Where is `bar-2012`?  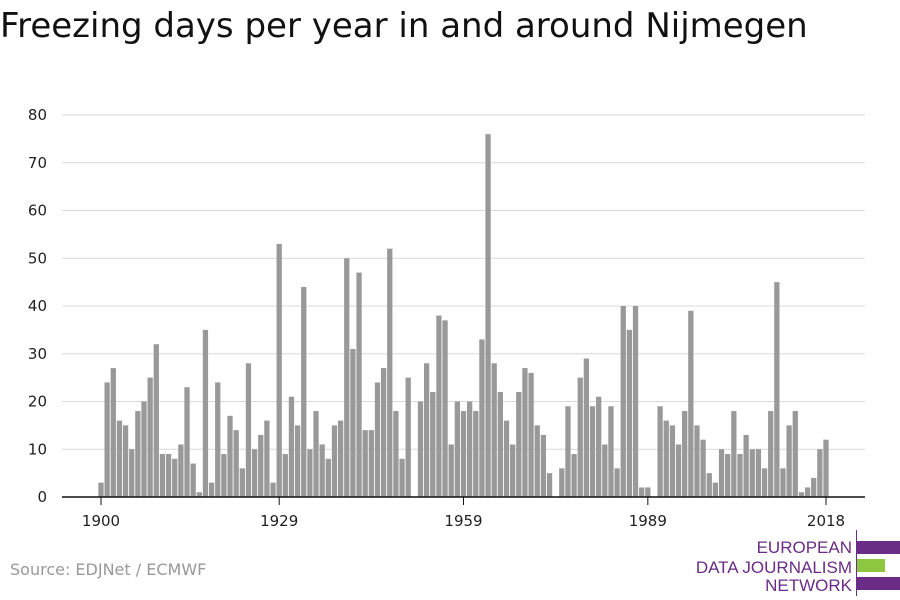
bar-2012 is located at coordinates (789, 461).